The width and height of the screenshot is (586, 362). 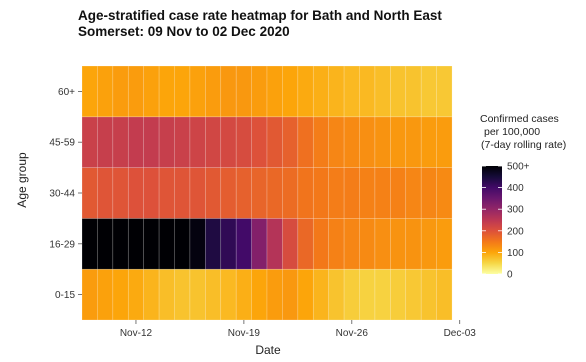 What do you see at coordinates (298, 329) in the screenshot?
I see `x-axis-ticks: Nov-12 Nov-19 Nov-26 Dec-03` at bounding box center [298, 329].